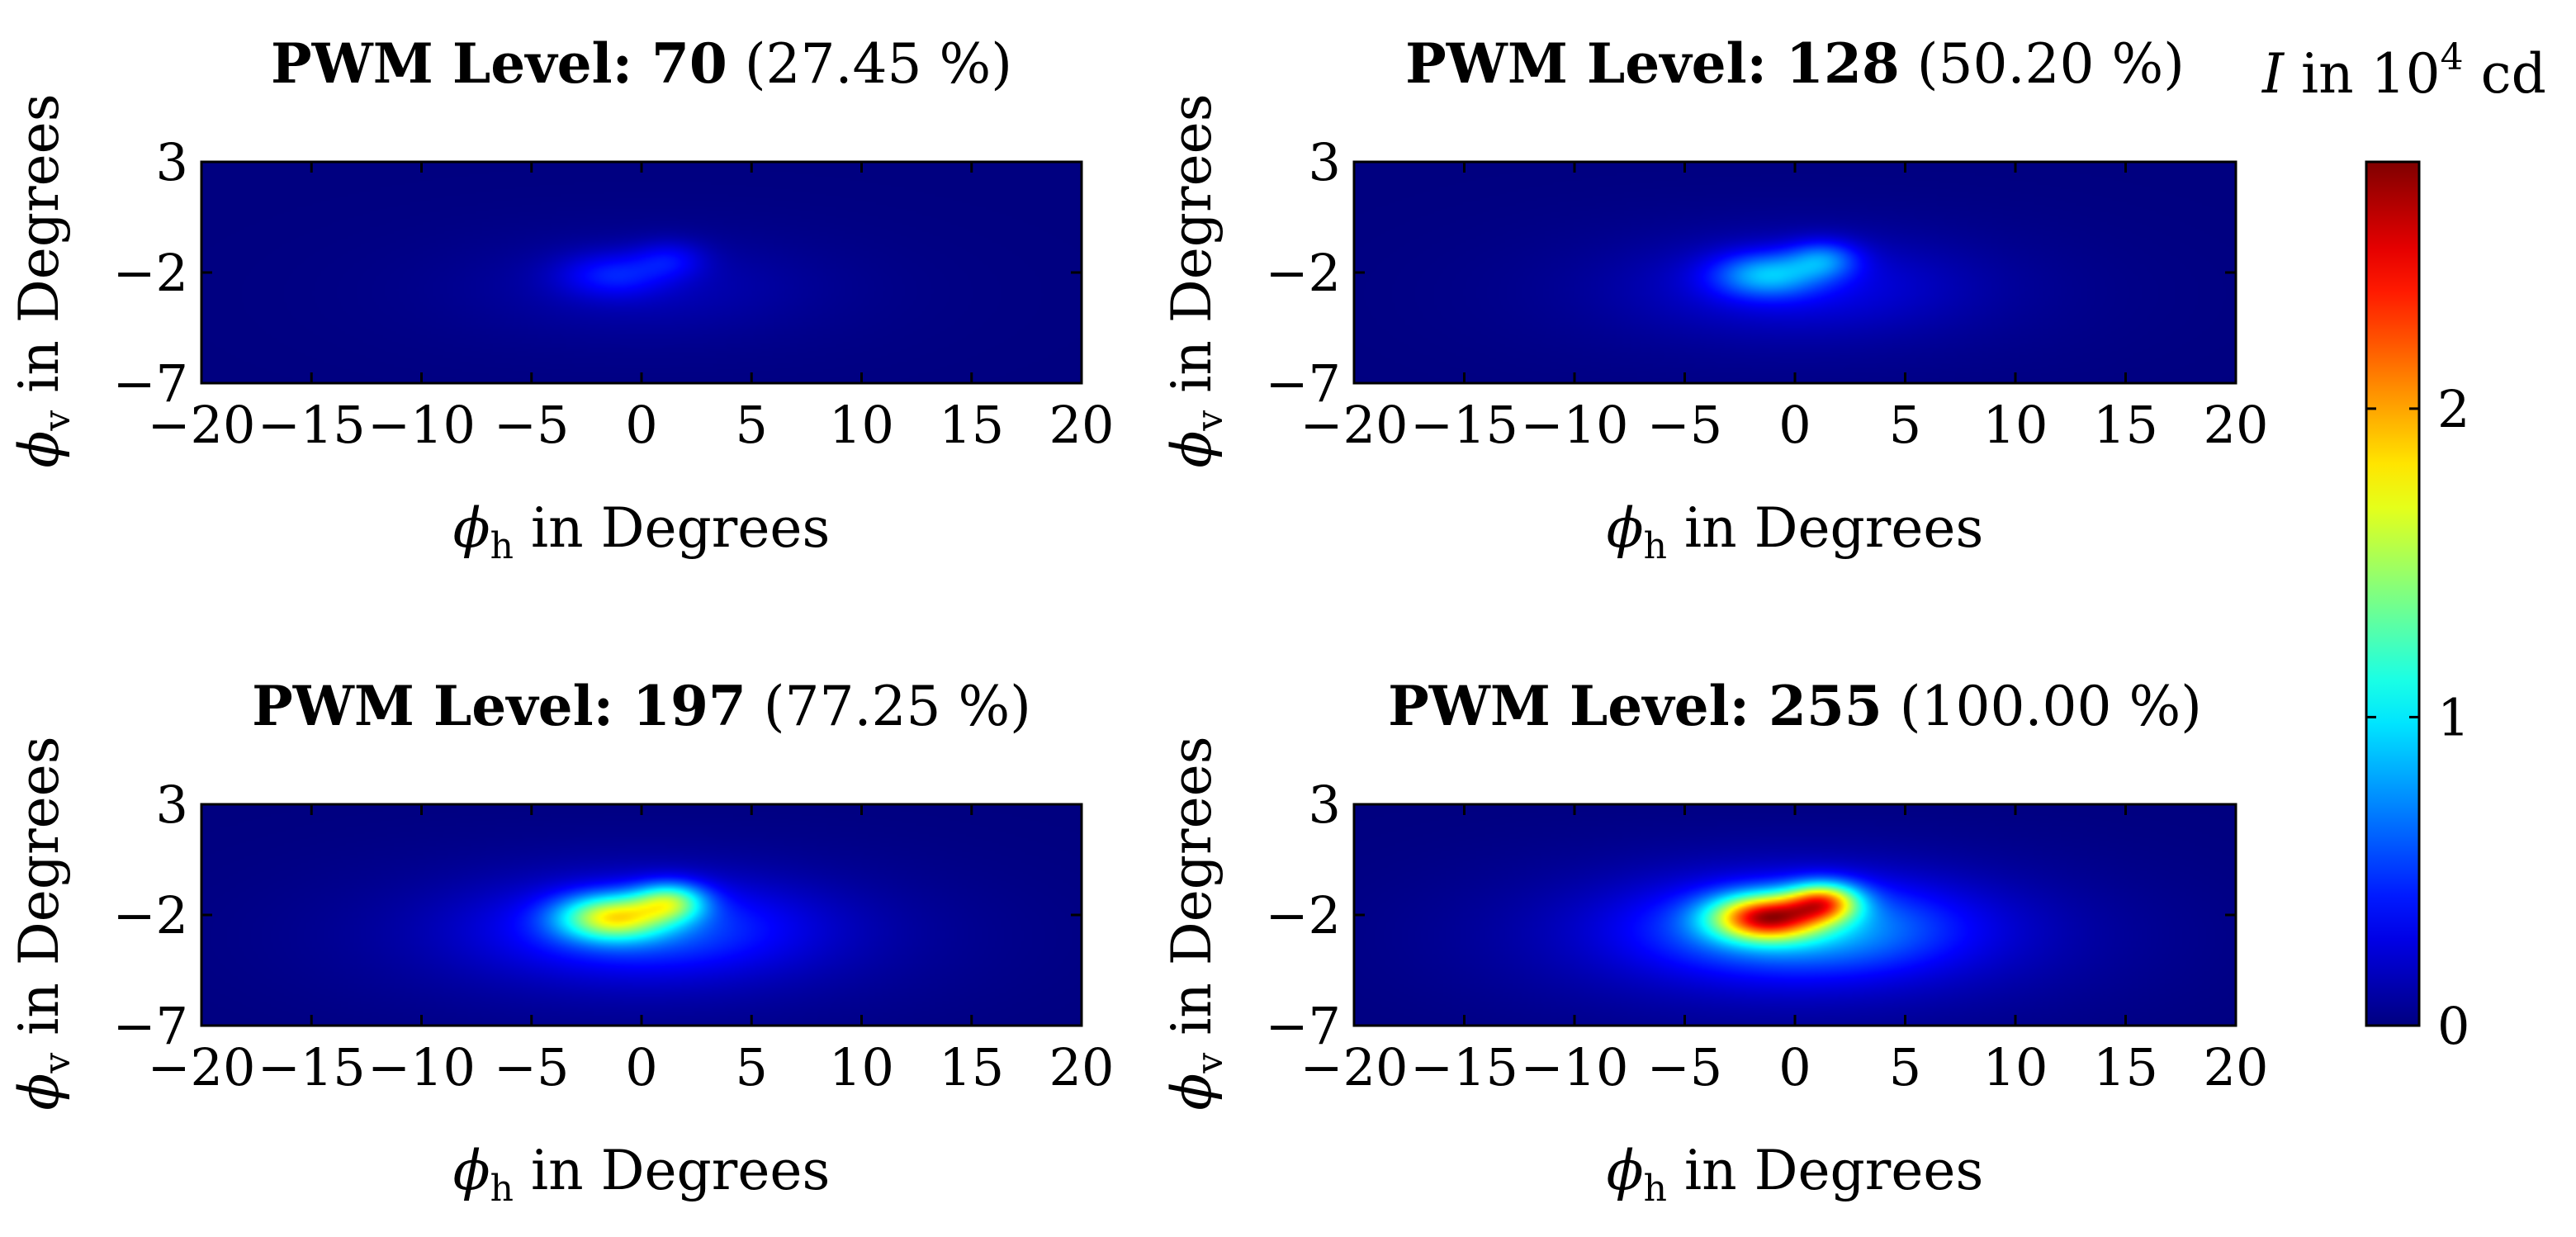  I want to click on colorbar-frame, so click(2393, 593).